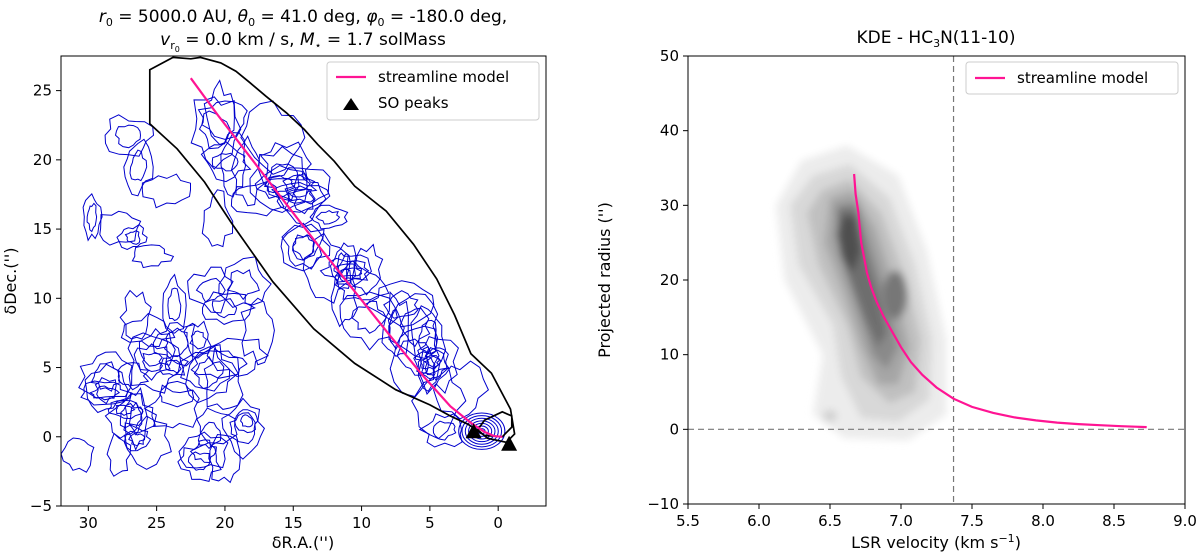  I want to click on right-title-part1: KDE - HC, so click(895, 38).